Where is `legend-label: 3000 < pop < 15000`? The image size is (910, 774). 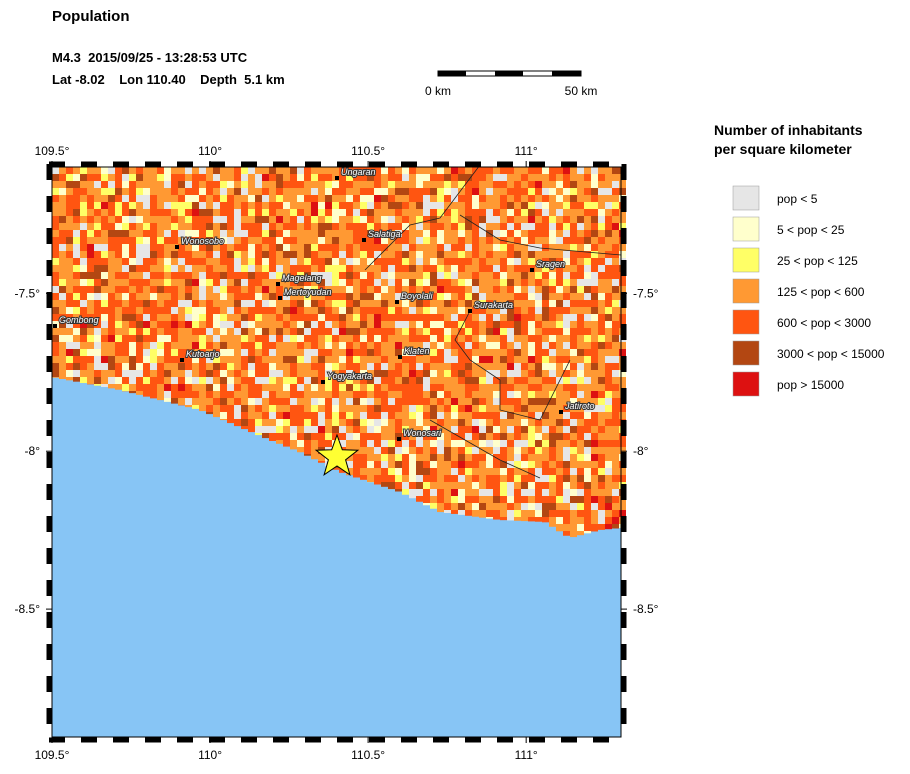 legend-label: 3000 < pop < 15000 is located at coordinates (831, 354).